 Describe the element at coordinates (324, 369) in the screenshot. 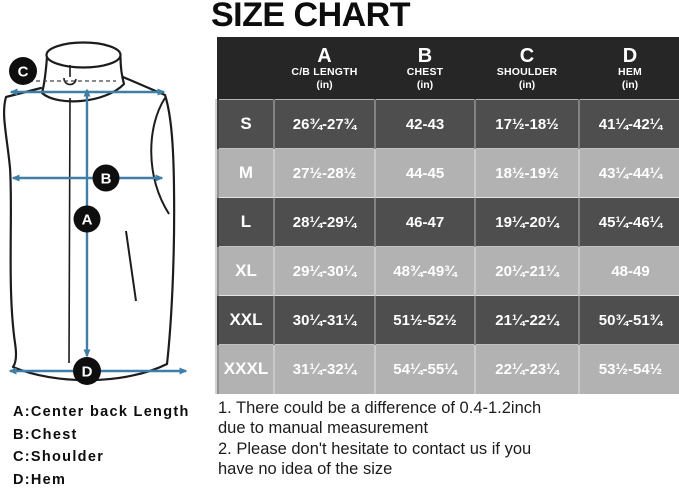

I see `measurement-a-xxxl: 31¼-32¼` at that location.